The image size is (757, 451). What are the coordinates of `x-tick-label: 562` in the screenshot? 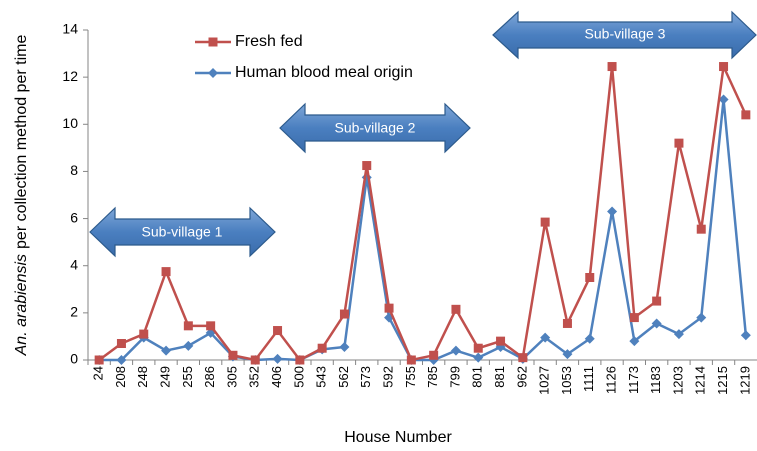 It's located at (343, 377).